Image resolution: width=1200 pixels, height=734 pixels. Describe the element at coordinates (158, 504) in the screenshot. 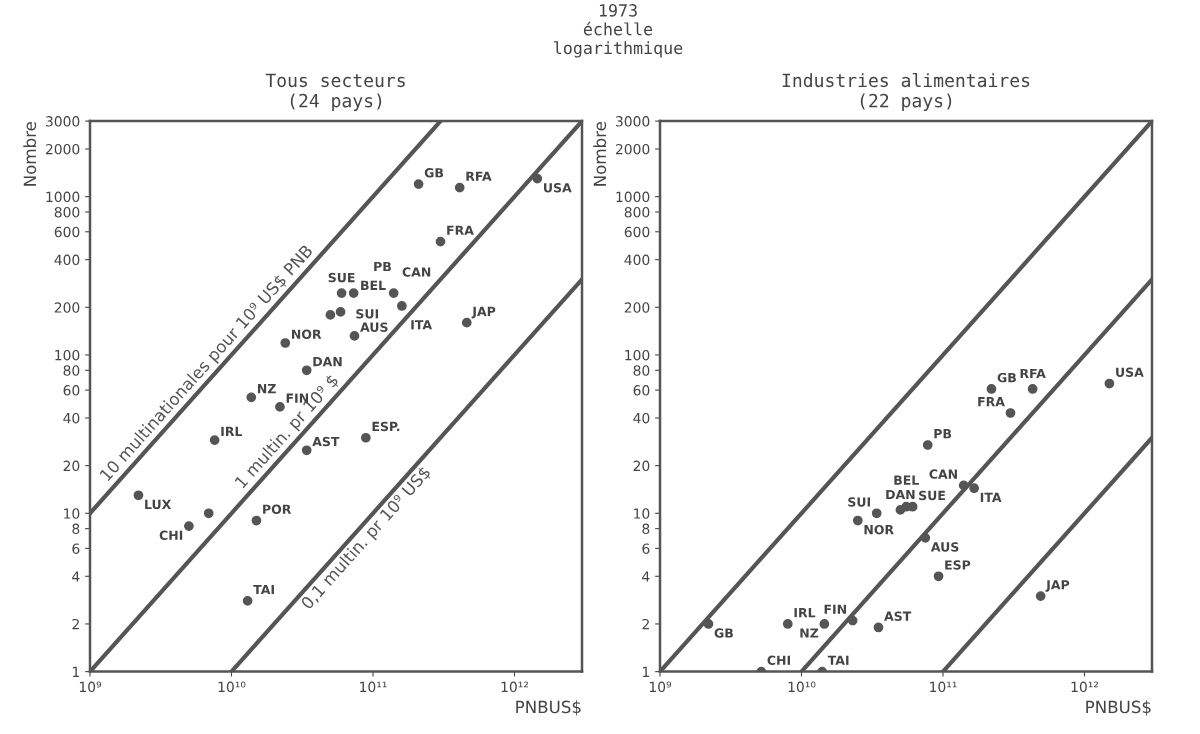

I see `annotation: LUX` at that location.